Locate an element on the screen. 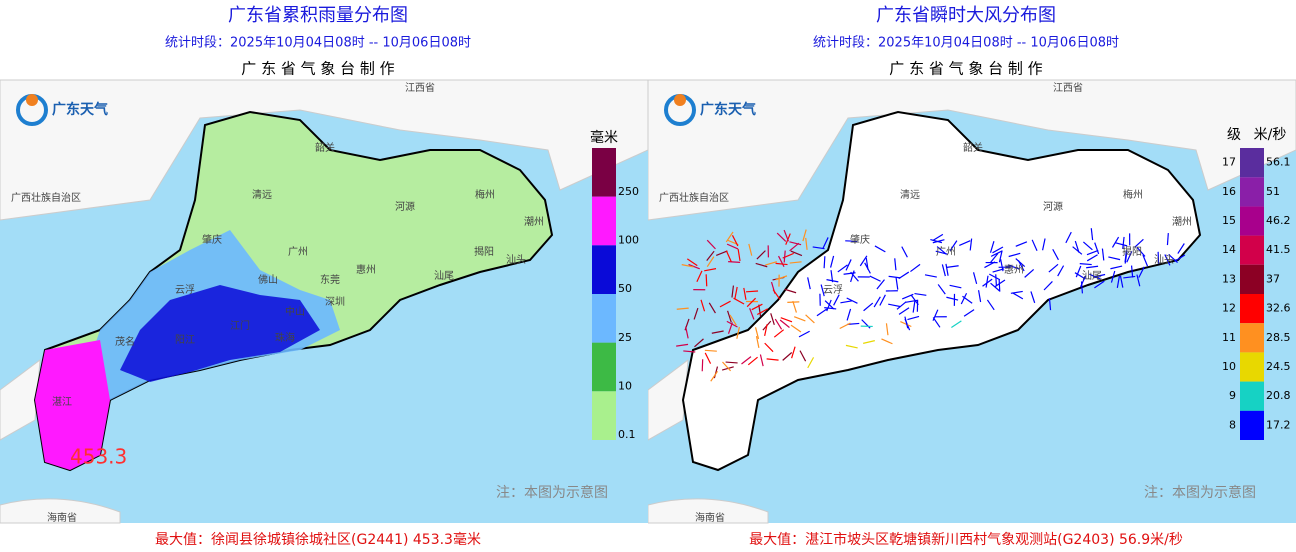 The image size is (1296, 552). legend-level: 14 is located at coordinates (1229, 249).